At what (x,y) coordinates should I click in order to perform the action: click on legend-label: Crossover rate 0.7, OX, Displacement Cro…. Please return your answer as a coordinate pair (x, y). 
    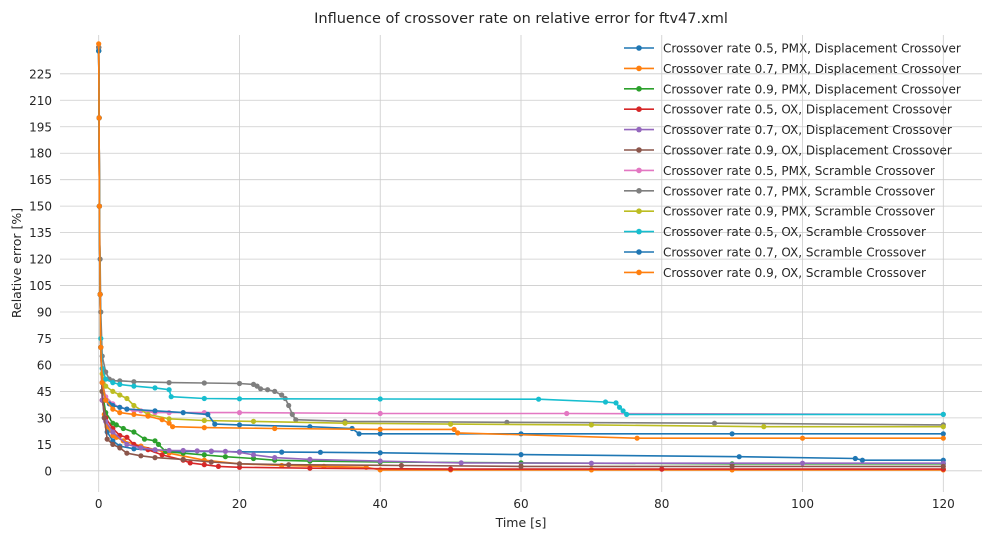
    Looking at the image, I should click on (807, 130).